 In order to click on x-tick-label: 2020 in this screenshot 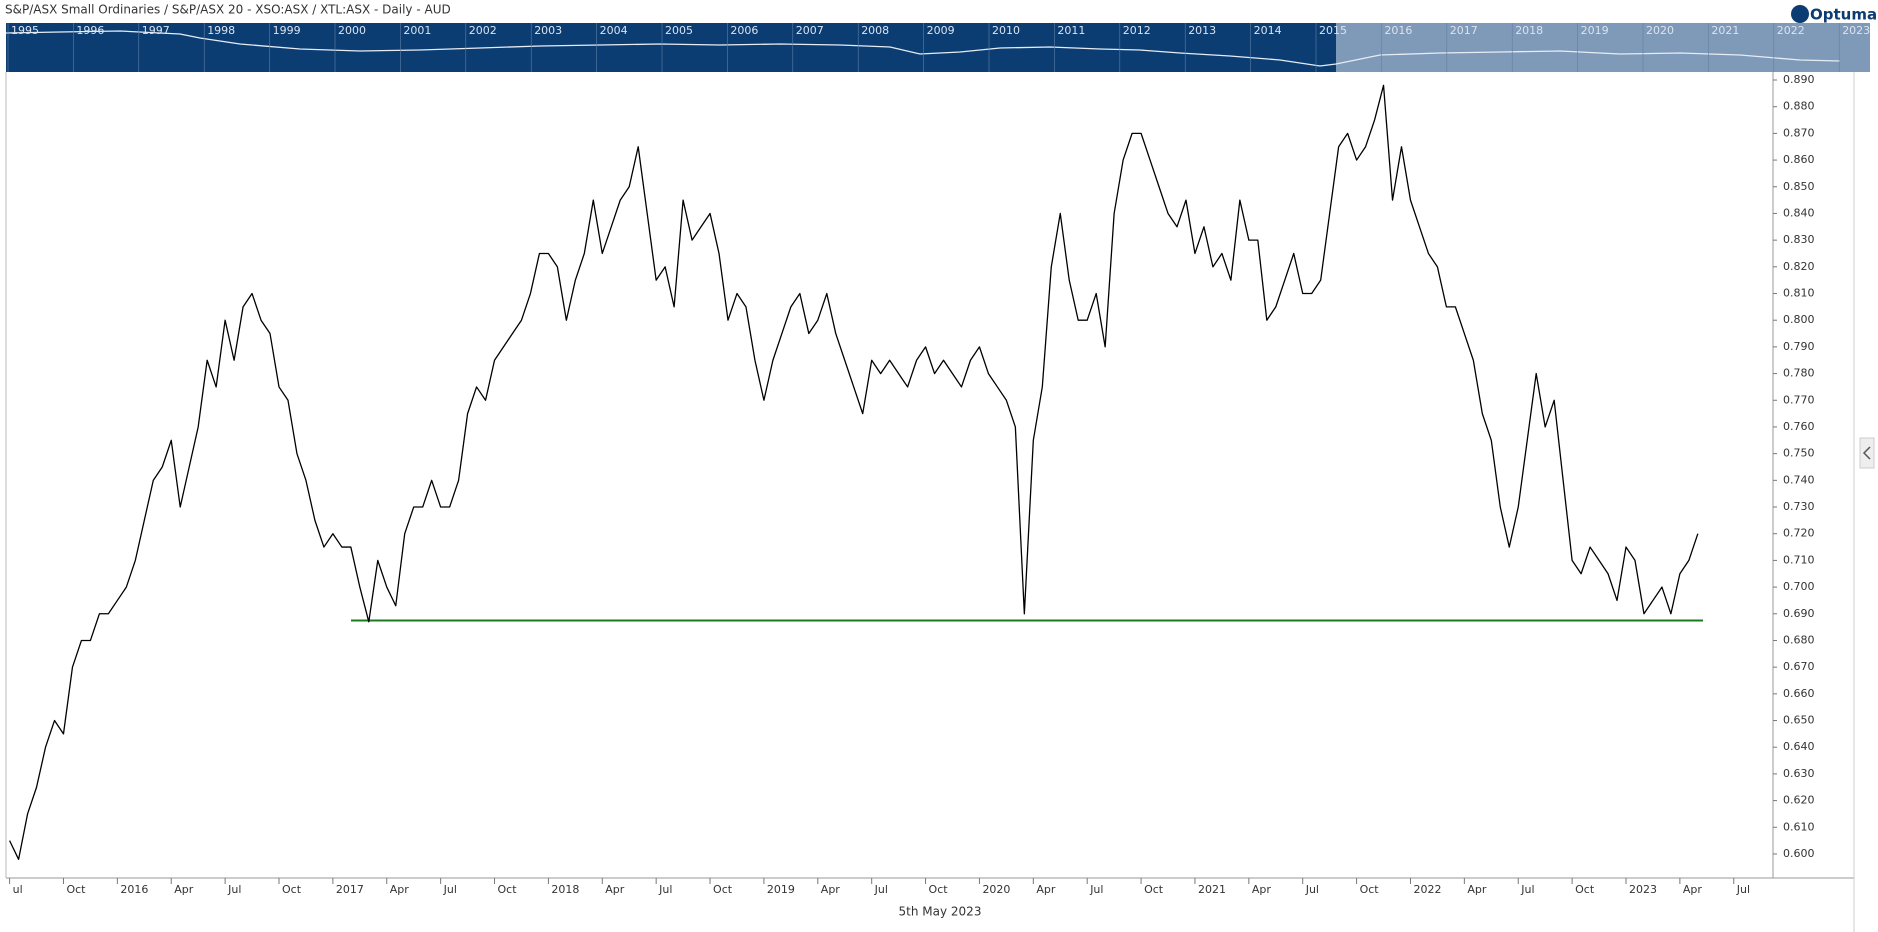, I will do `click(996, 889)`.